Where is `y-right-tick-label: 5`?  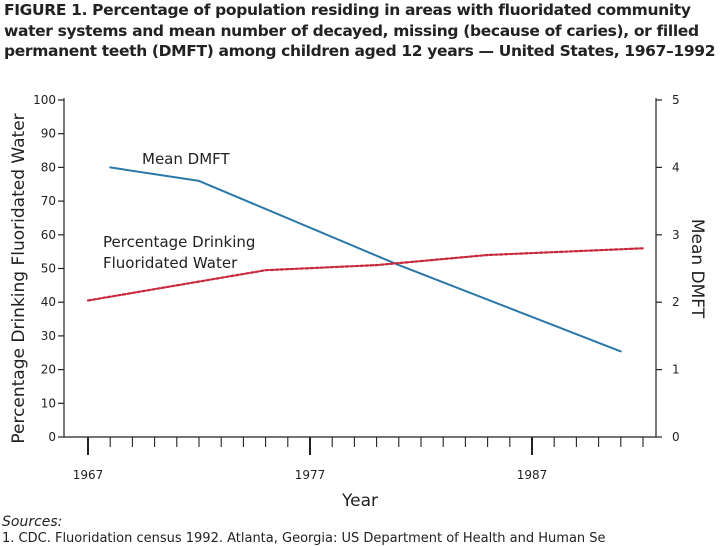 y-right-tick-label: 5 is located at coordinates (676, 100).